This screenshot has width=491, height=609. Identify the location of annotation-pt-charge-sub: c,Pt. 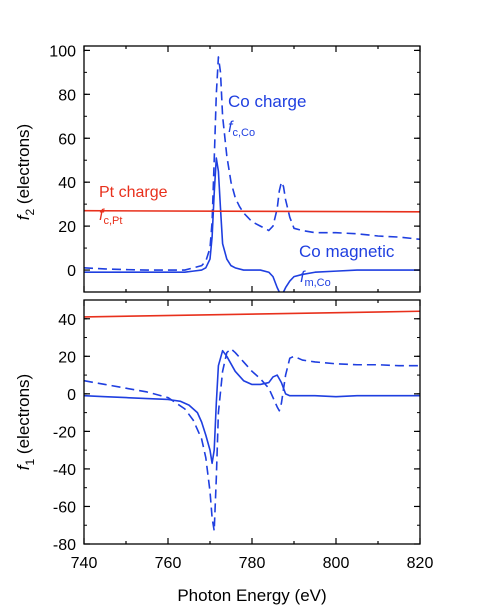
(112, 221).